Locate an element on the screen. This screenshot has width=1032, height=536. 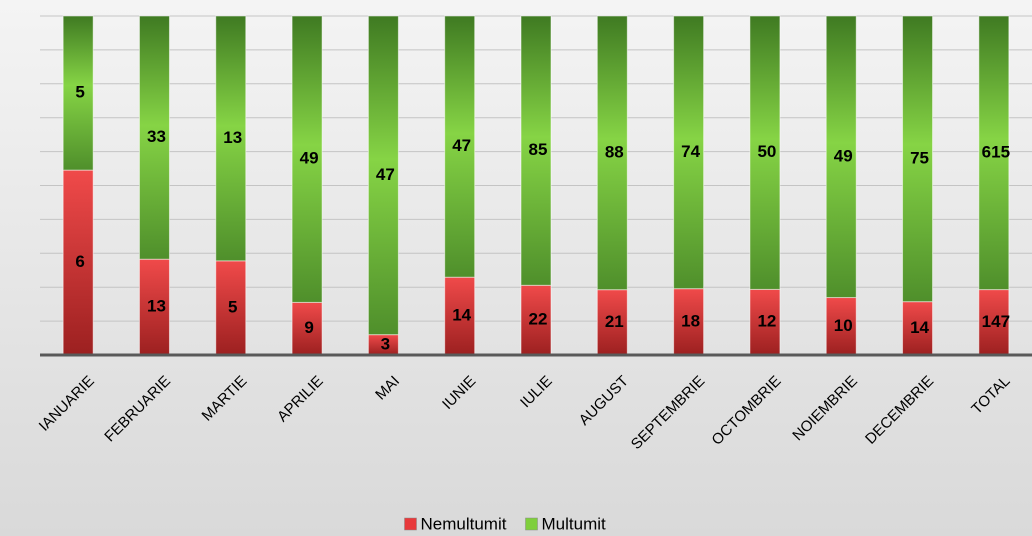
data-label: 85 is located at coordinates (538, 149).